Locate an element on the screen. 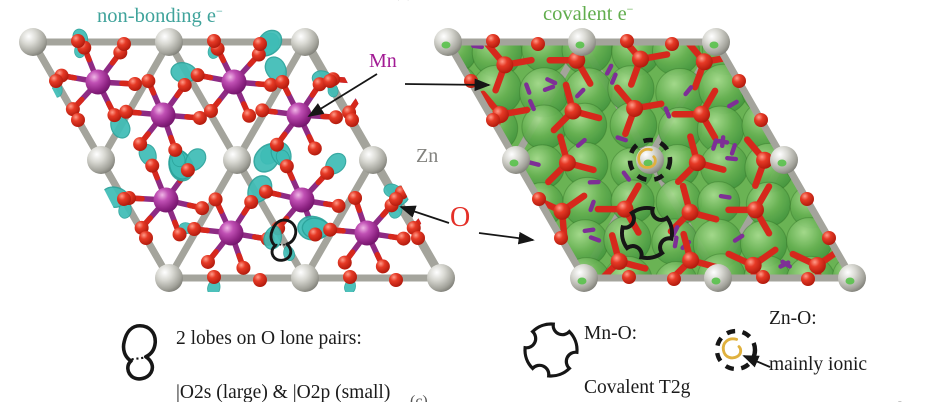 This screenshot has height=402, width=933. mn-o-legend-text: Mn-O: Covalent T2g is located at coordinates (637, 360).